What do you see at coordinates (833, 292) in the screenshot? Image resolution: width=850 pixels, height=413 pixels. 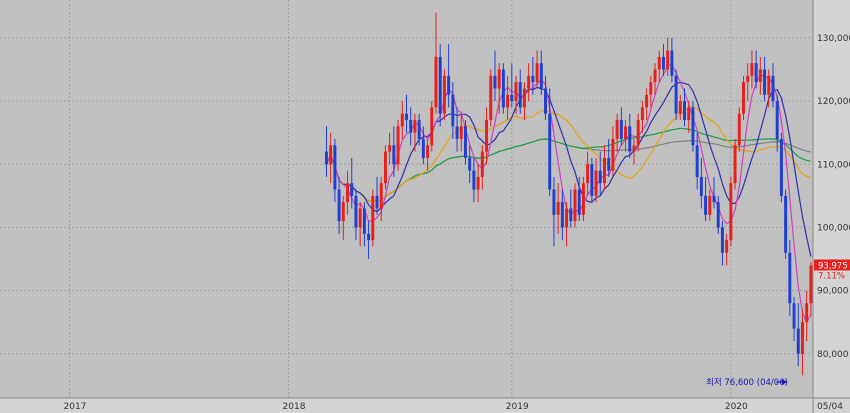 I see `y-tick-label: 90,000` at bounding box center [833, 292].